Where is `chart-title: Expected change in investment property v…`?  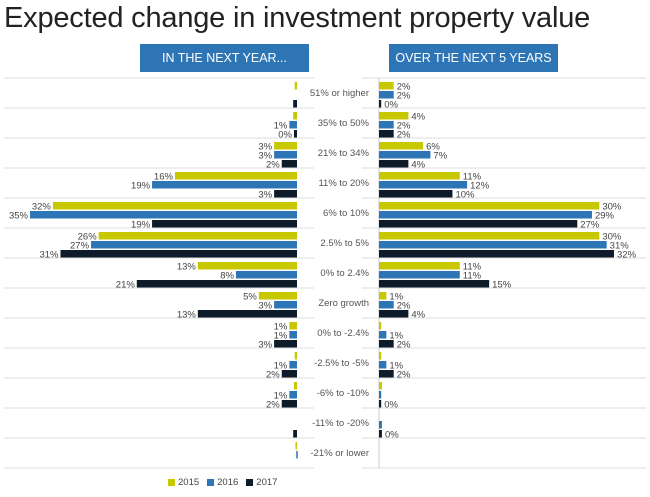 chart-title: Expected change in investment property v… is located at coordinates (297, 18).